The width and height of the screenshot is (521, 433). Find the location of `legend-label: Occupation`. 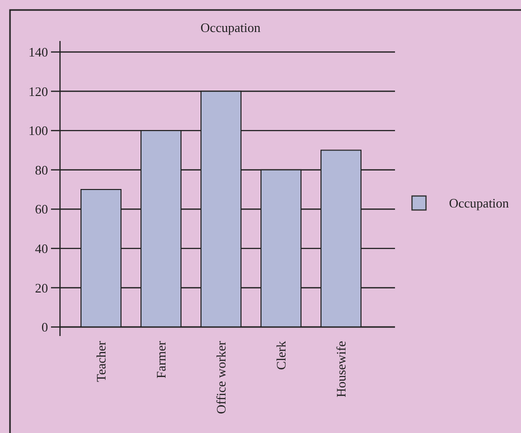

legend-label: Occupation is located at coordinates (479, 203).